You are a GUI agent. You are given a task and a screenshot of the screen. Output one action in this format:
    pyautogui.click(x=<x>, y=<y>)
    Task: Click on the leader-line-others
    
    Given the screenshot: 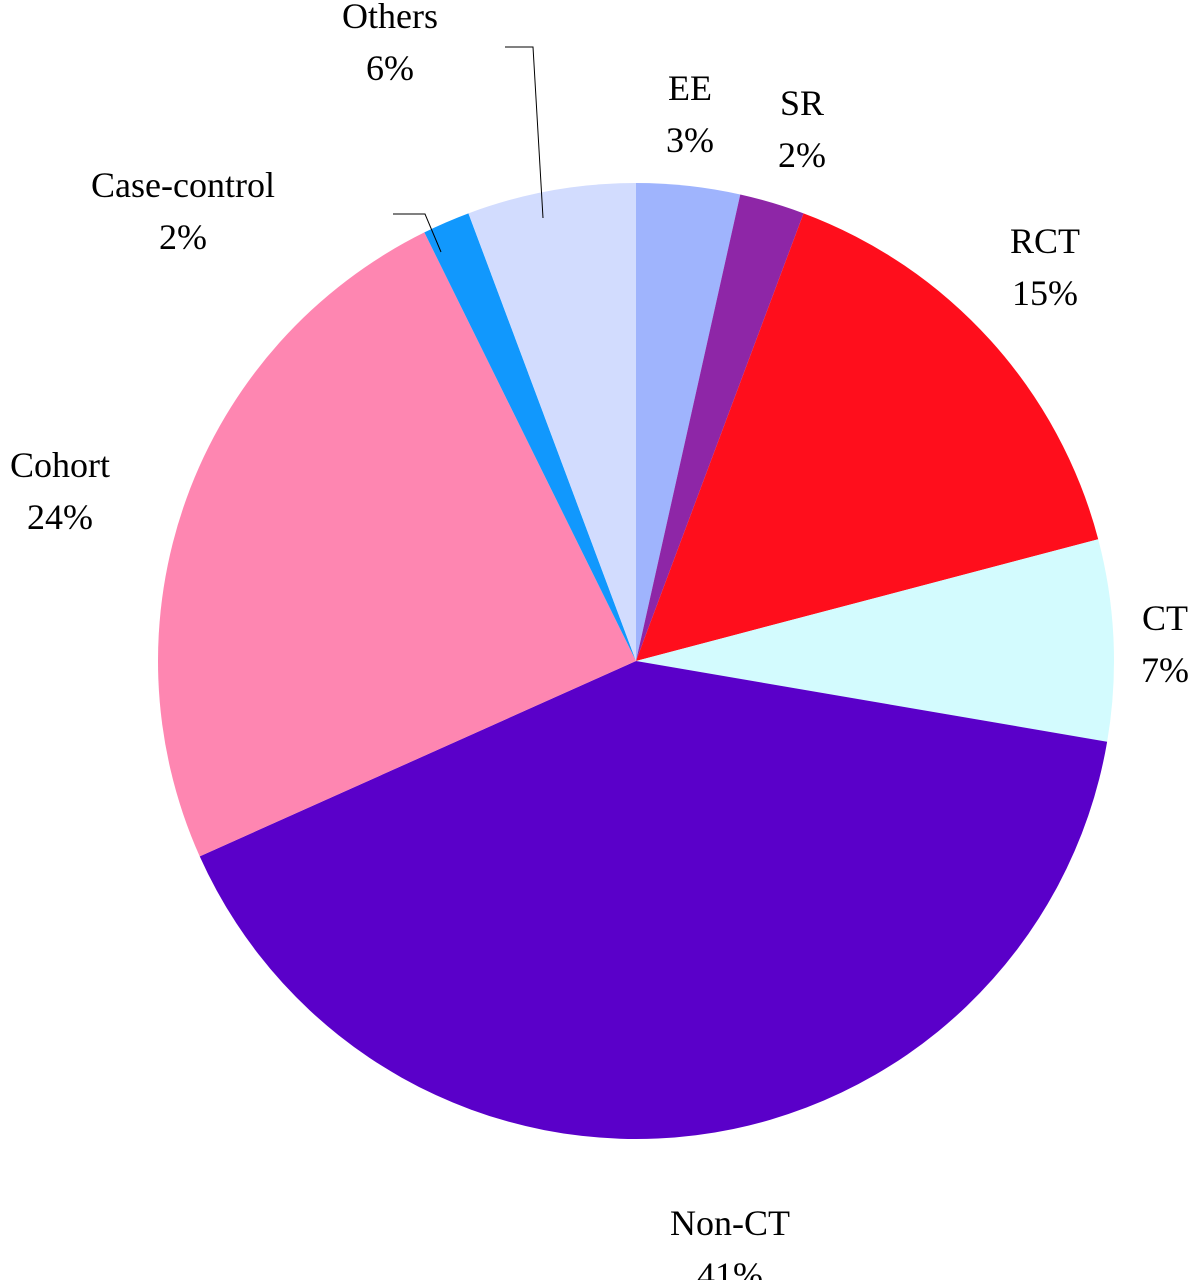 What is the action you would take?
    pyautogui.click(x=524, y=132)
    